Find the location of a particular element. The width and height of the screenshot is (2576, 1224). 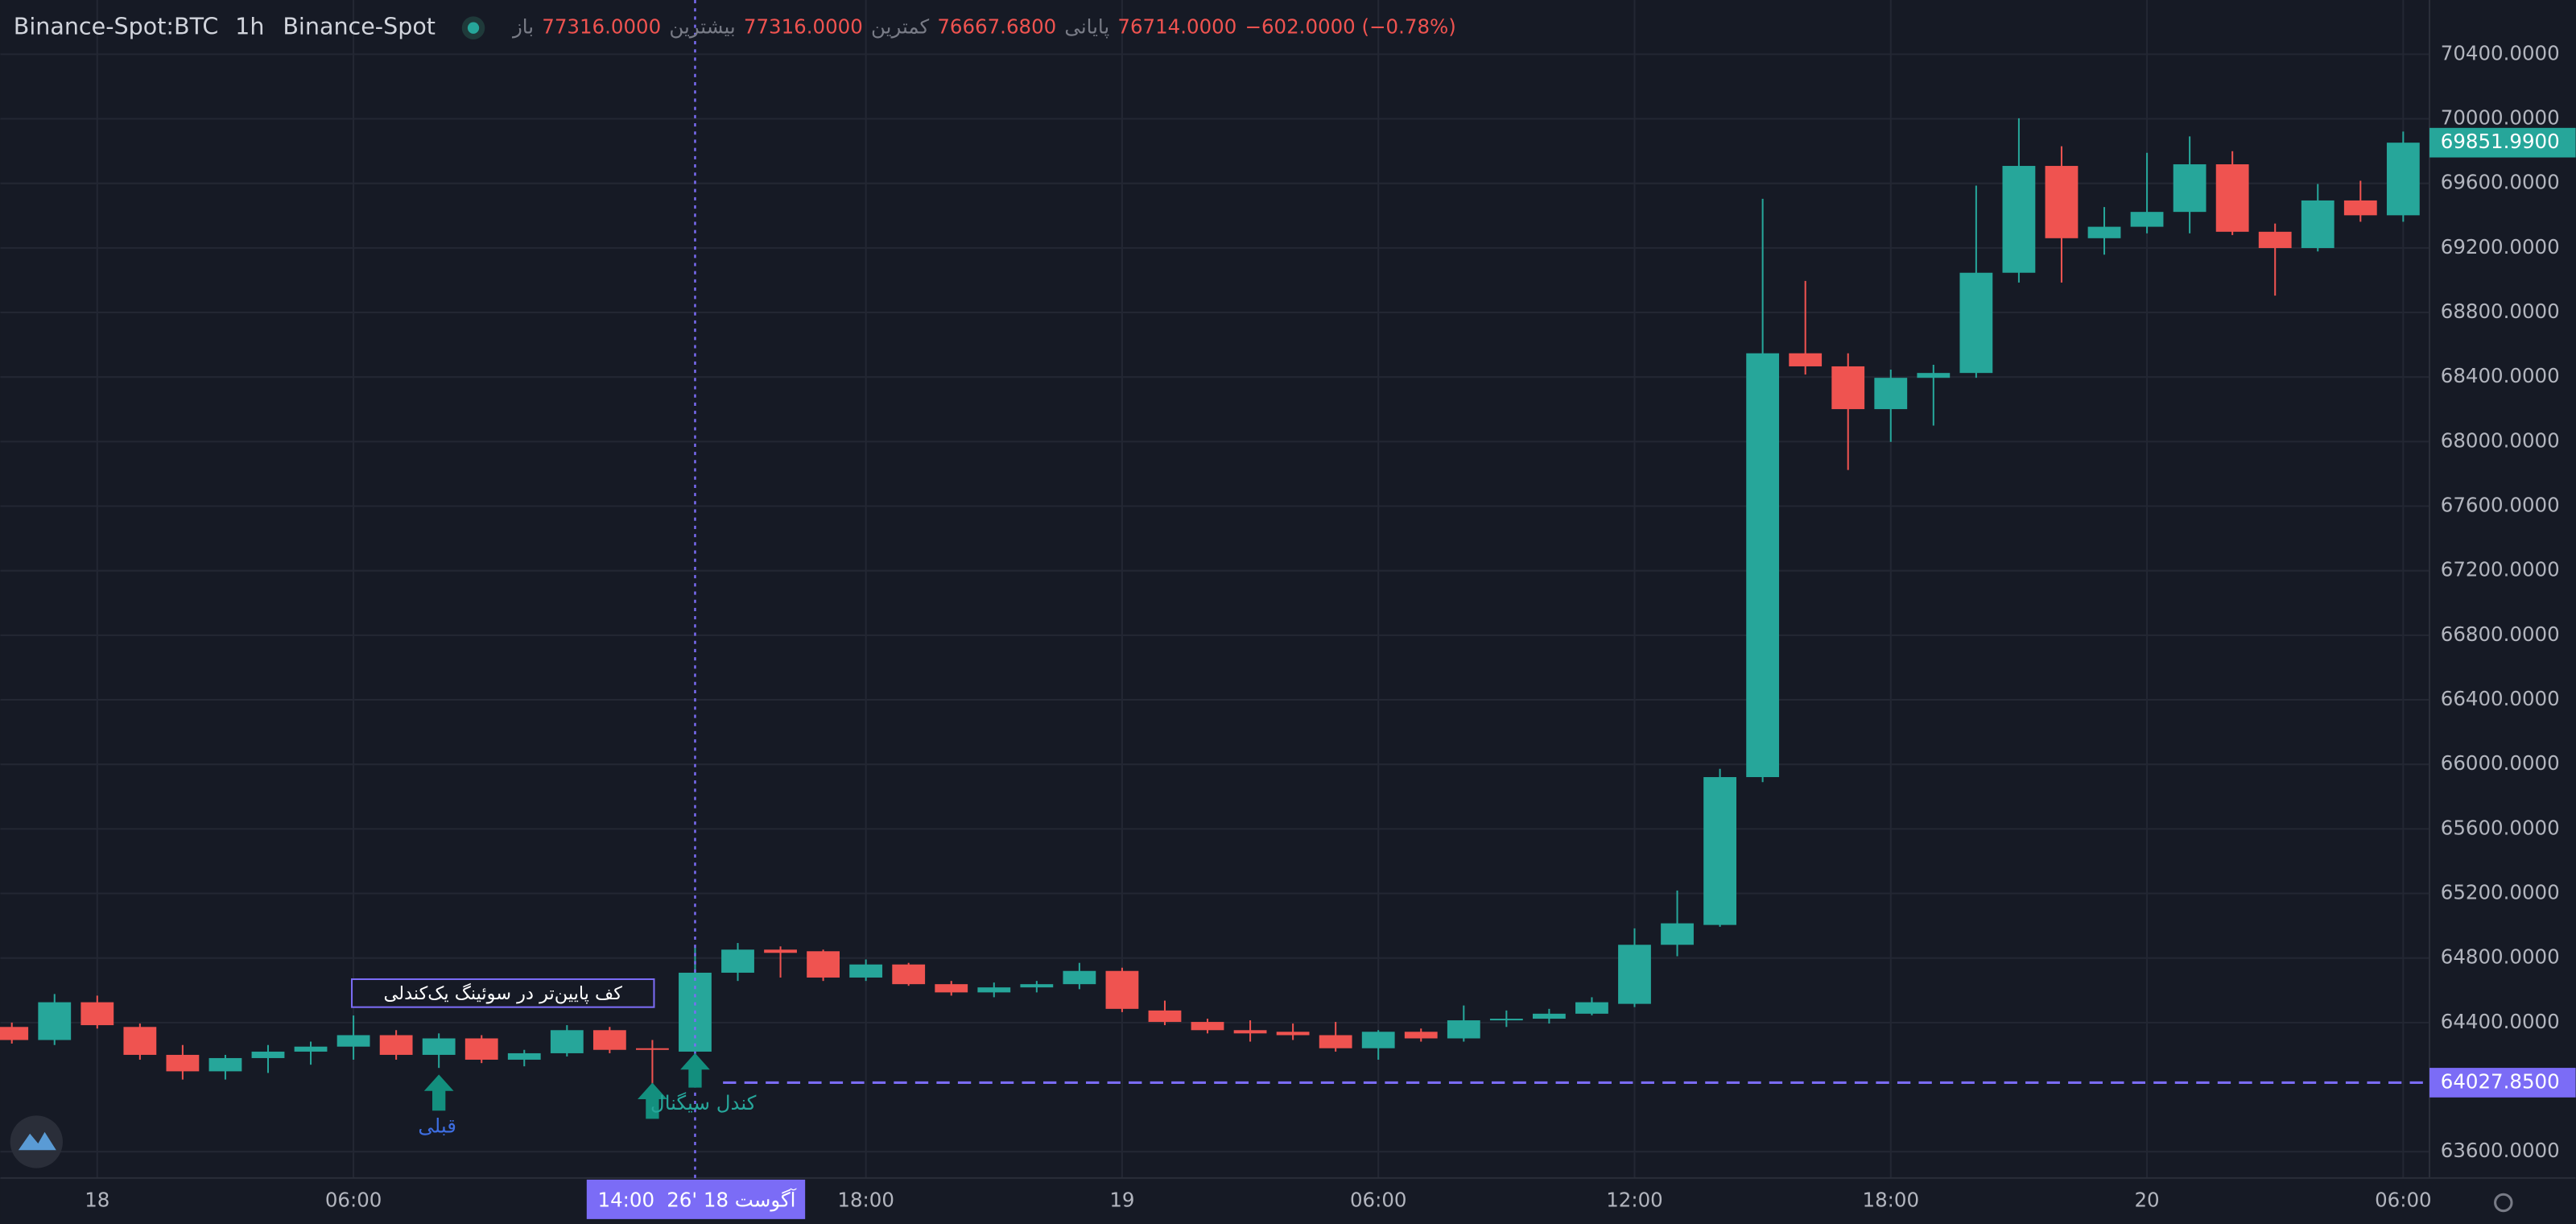

y-tick-label: 66000.0000 is located at coordinates (2500, 763).